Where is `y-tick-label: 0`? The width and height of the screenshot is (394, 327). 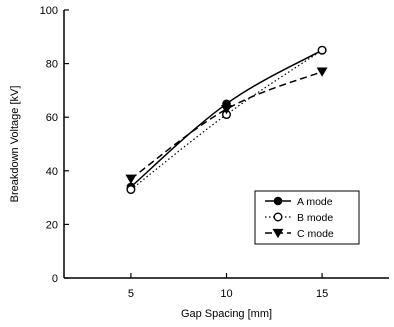
y-tick-label: 0 is located at coordinates (55, 279).